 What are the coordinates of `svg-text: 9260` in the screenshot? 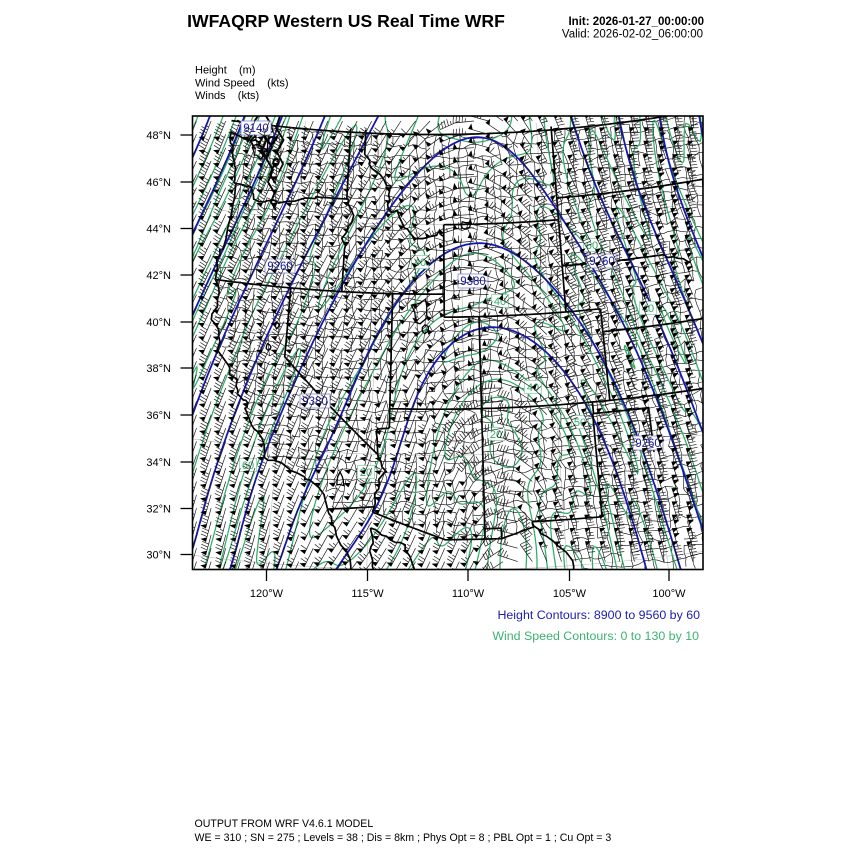 It's located at (648, 444).